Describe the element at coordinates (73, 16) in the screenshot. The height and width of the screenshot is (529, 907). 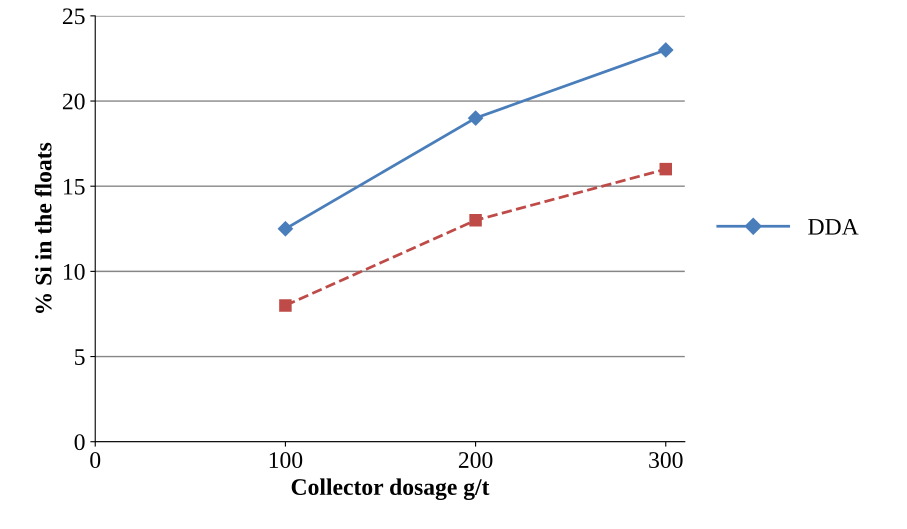
I see `y-tick-label: 25` at that location.